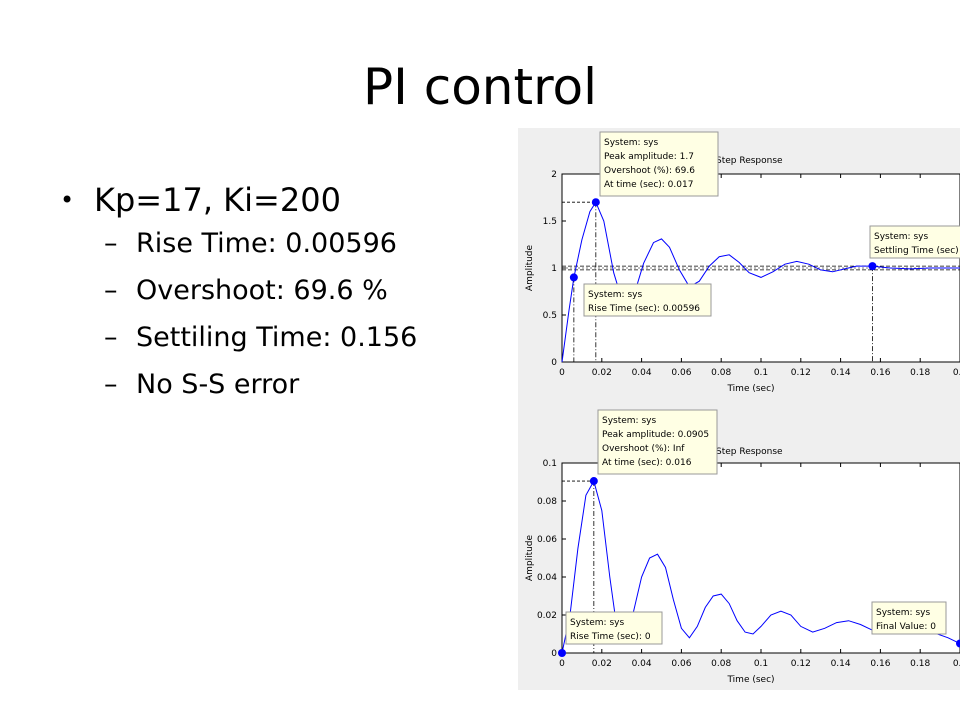 The width and height of the screenshot is (960, 720). Describe the element at coordinates (647, 463) in the screenshot. I see `datatip-text: At time (sec): 0.016` at that location.